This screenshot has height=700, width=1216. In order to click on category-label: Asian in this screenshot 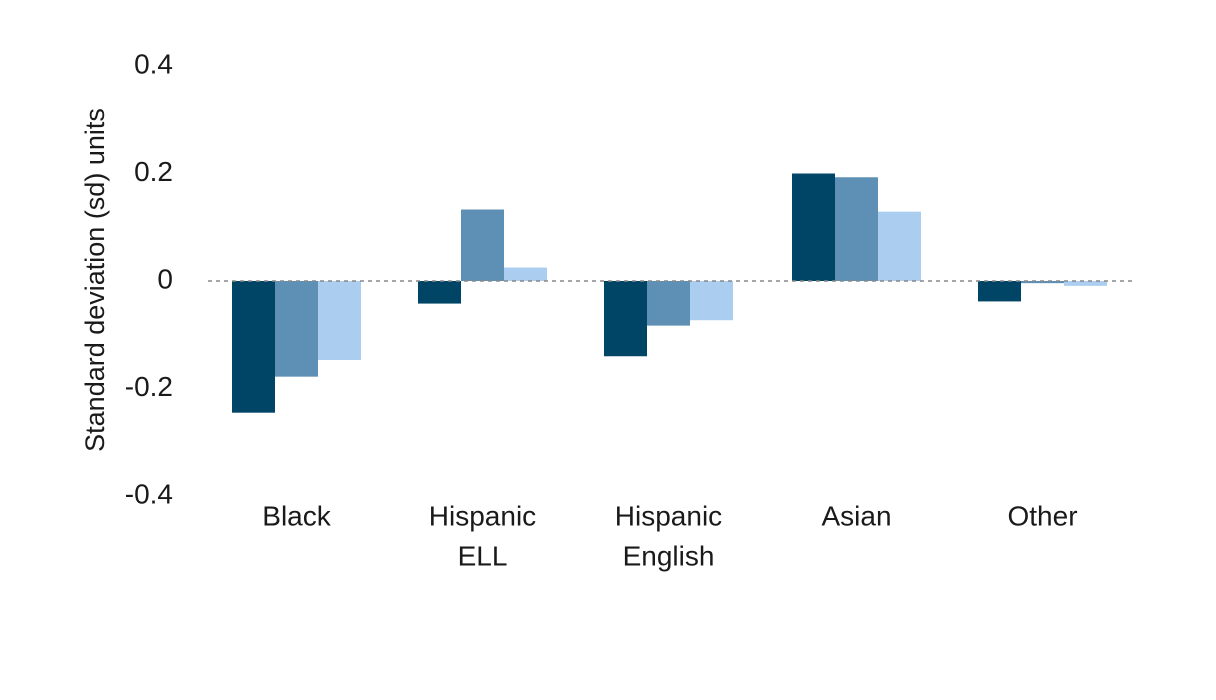, I will do `click(856, 515)`.